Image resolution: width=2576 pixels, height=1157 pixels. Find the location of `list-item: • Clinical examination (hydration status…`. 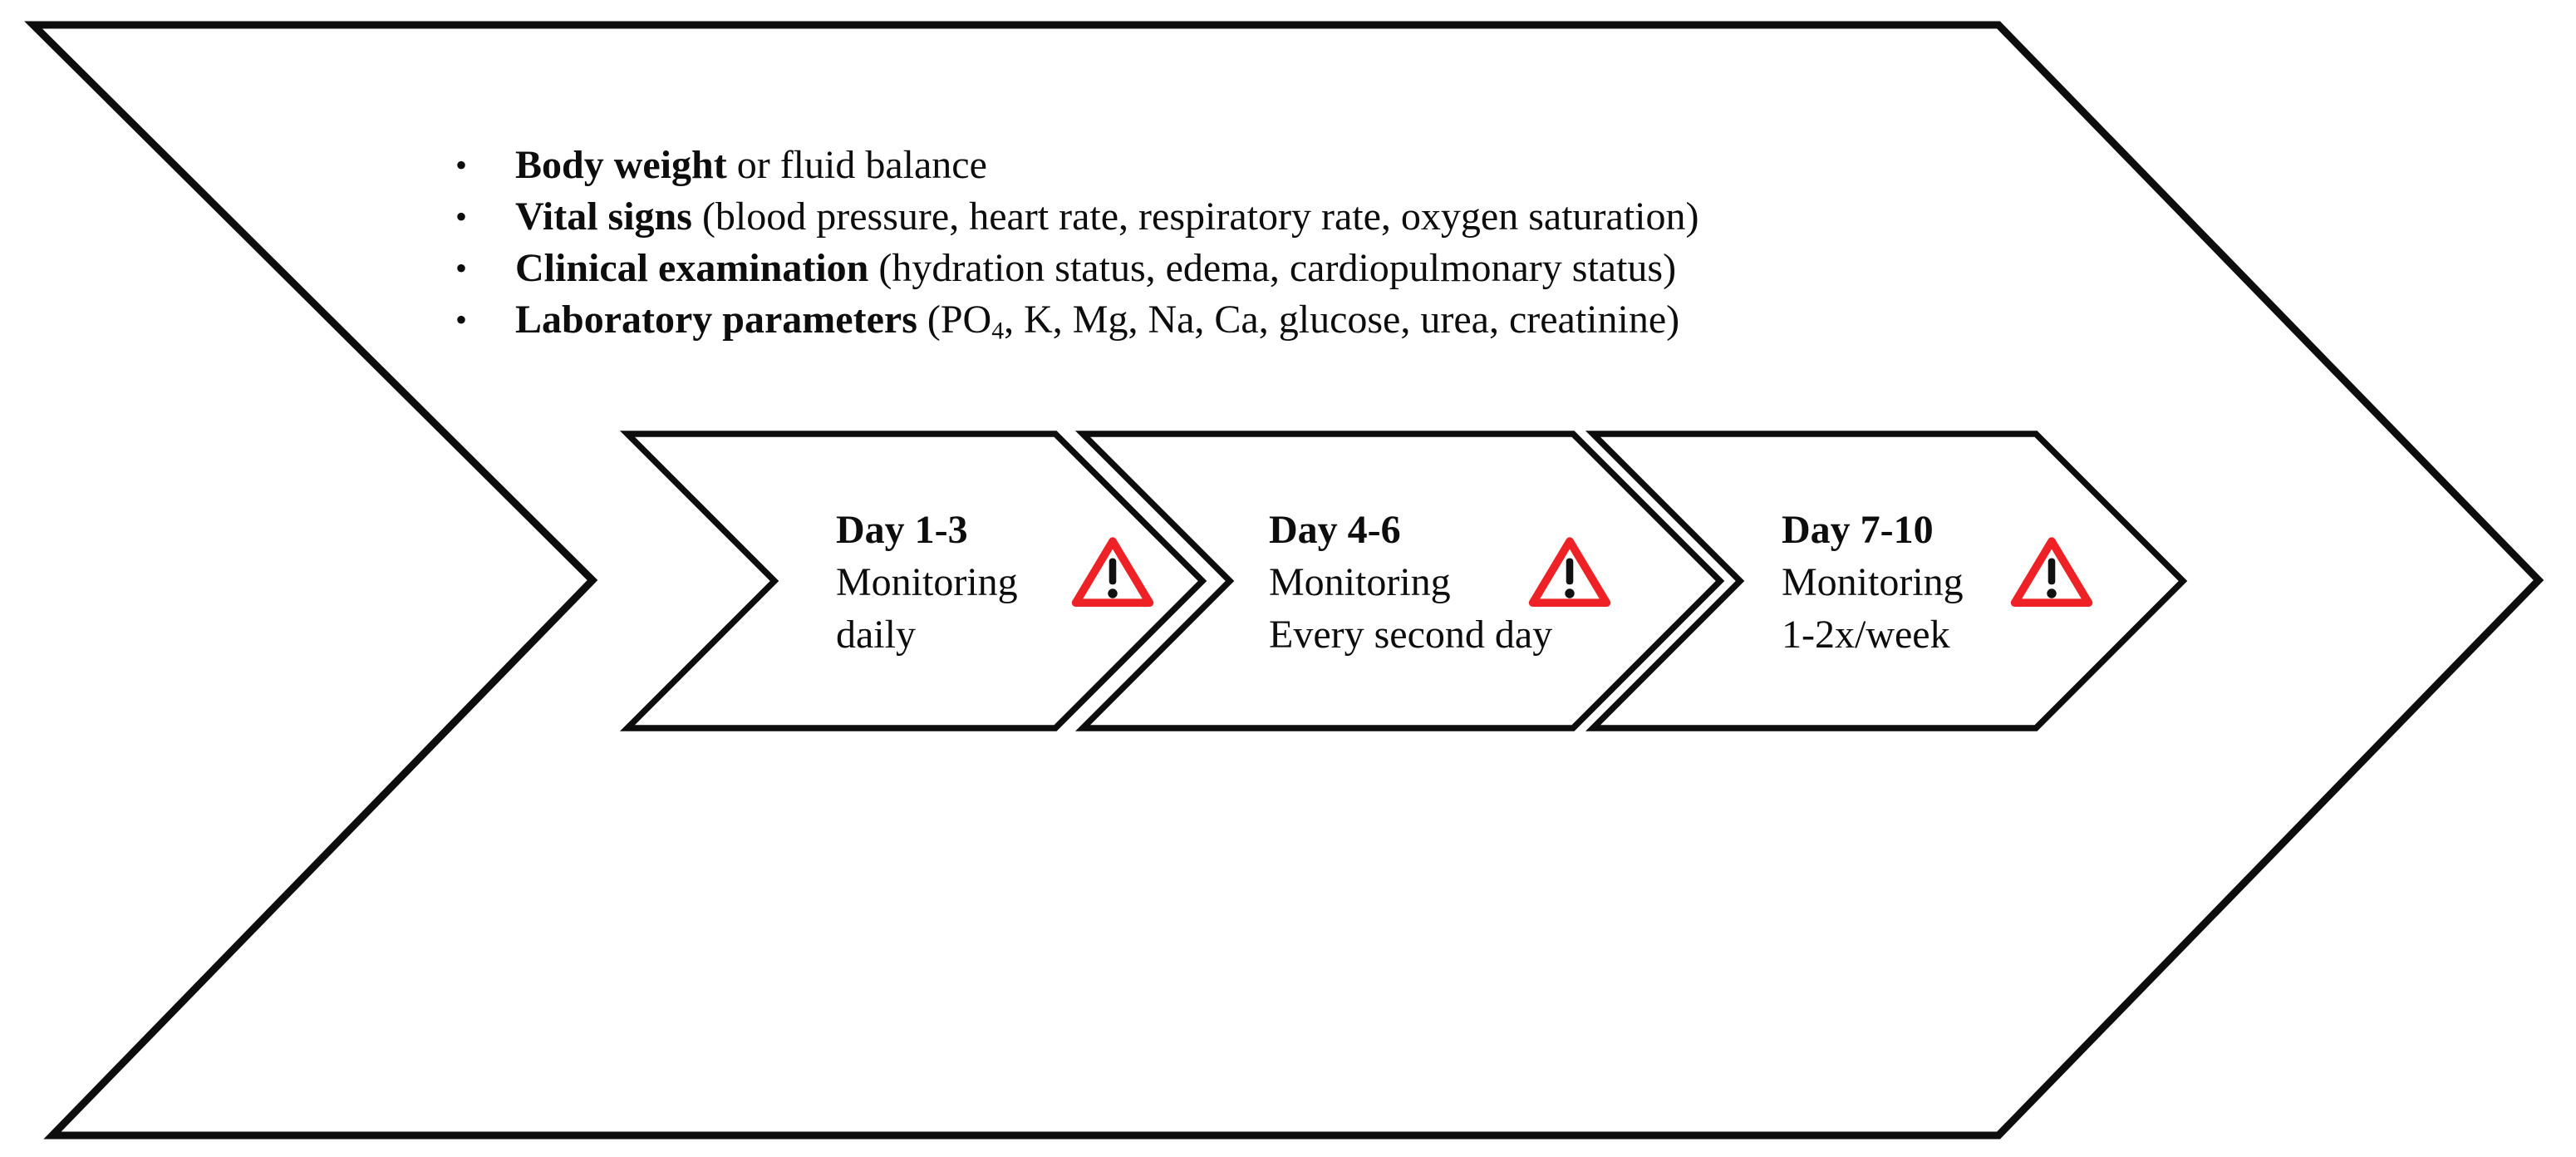

list-item: • Clinical examination (hydration status… is located at coordinates (1076, 268).